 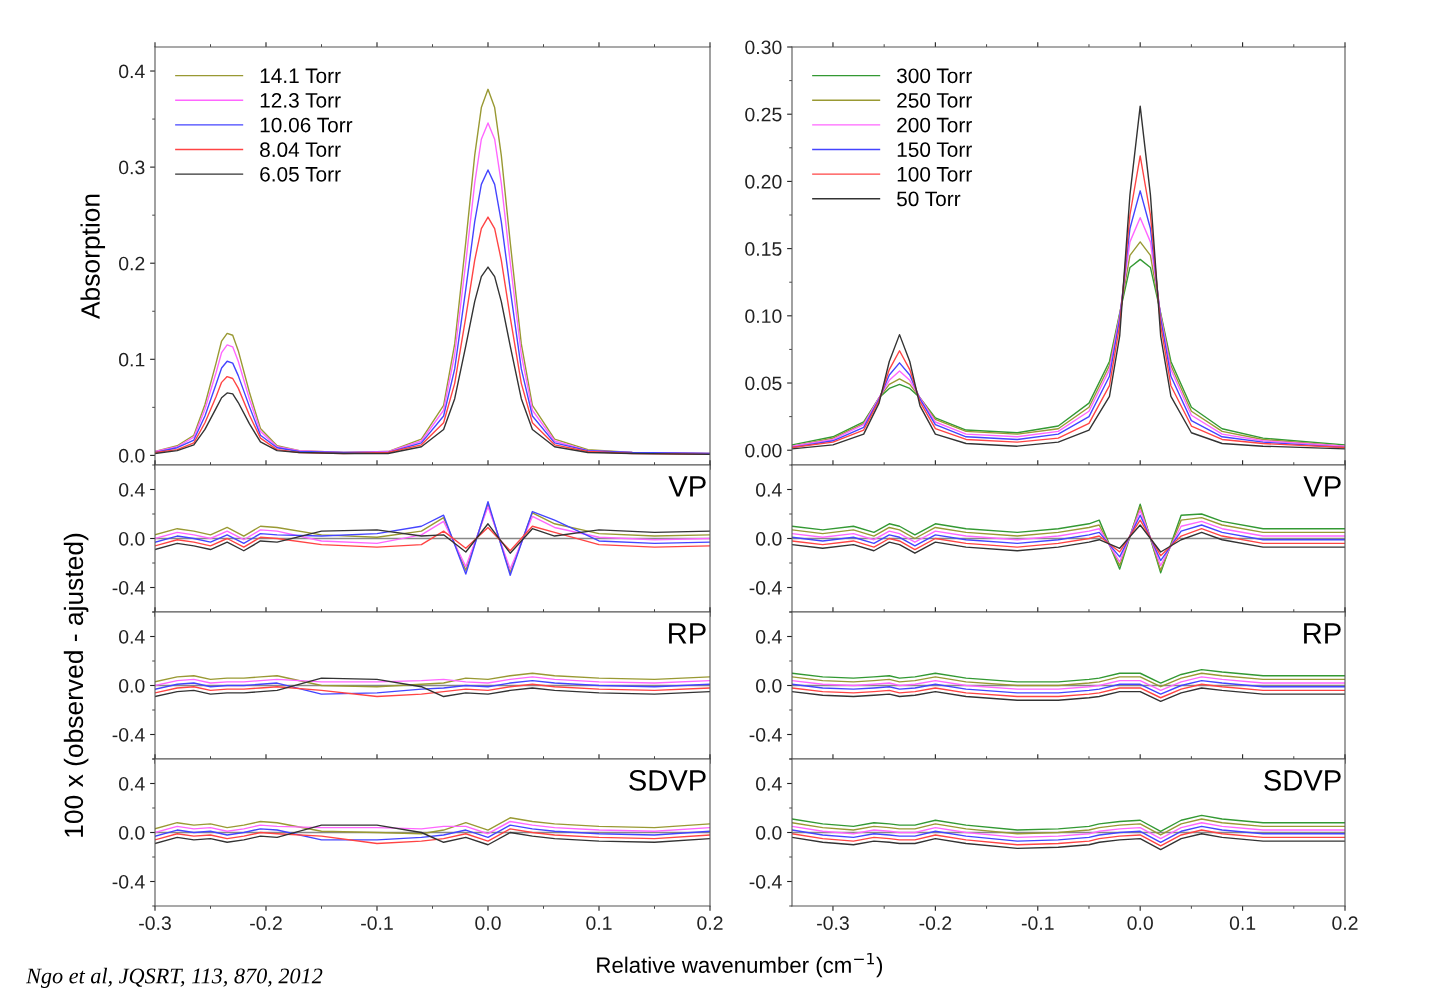 I want to click on y-tick-label: 0.1, so click(x=132, y=359).